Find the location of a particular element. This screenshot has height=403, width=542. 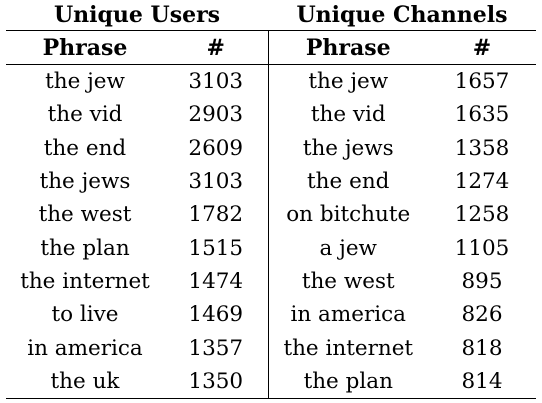

users-count-cell: 2609 is located at coordinates (216, 148).